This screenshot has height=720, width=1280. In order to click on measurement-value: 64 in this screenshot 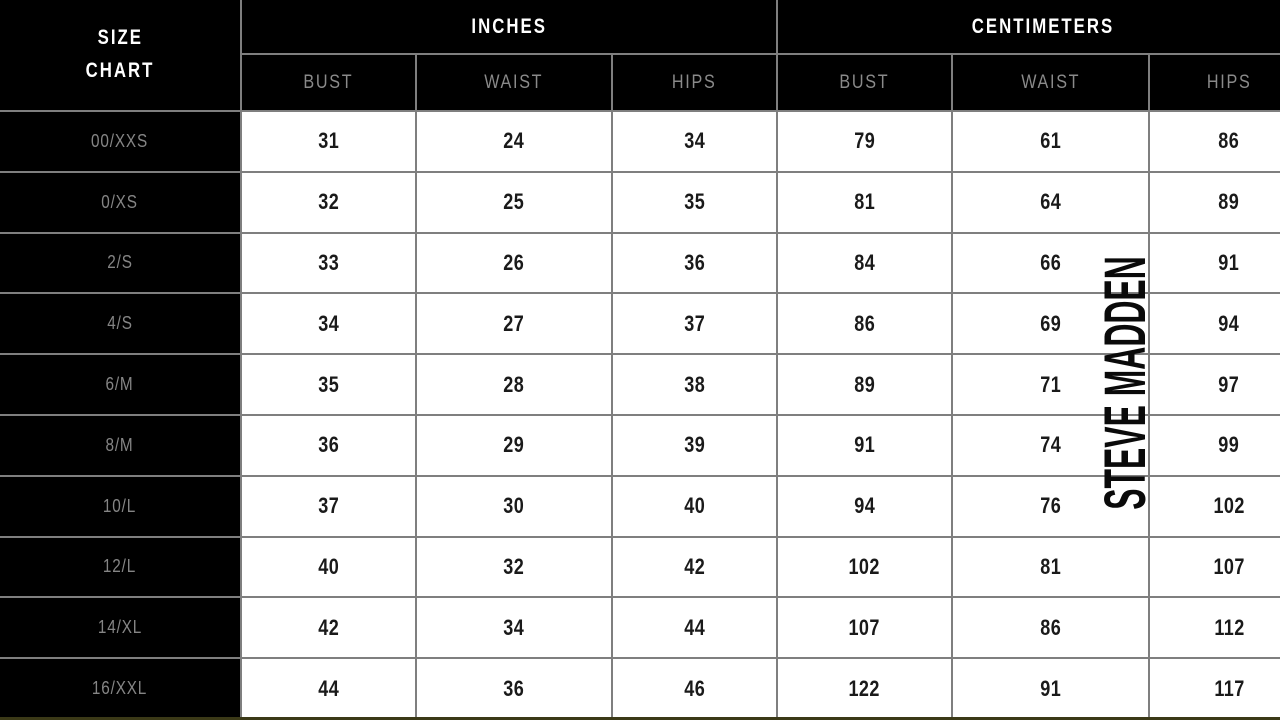, I will do `click(1050, 202)`.